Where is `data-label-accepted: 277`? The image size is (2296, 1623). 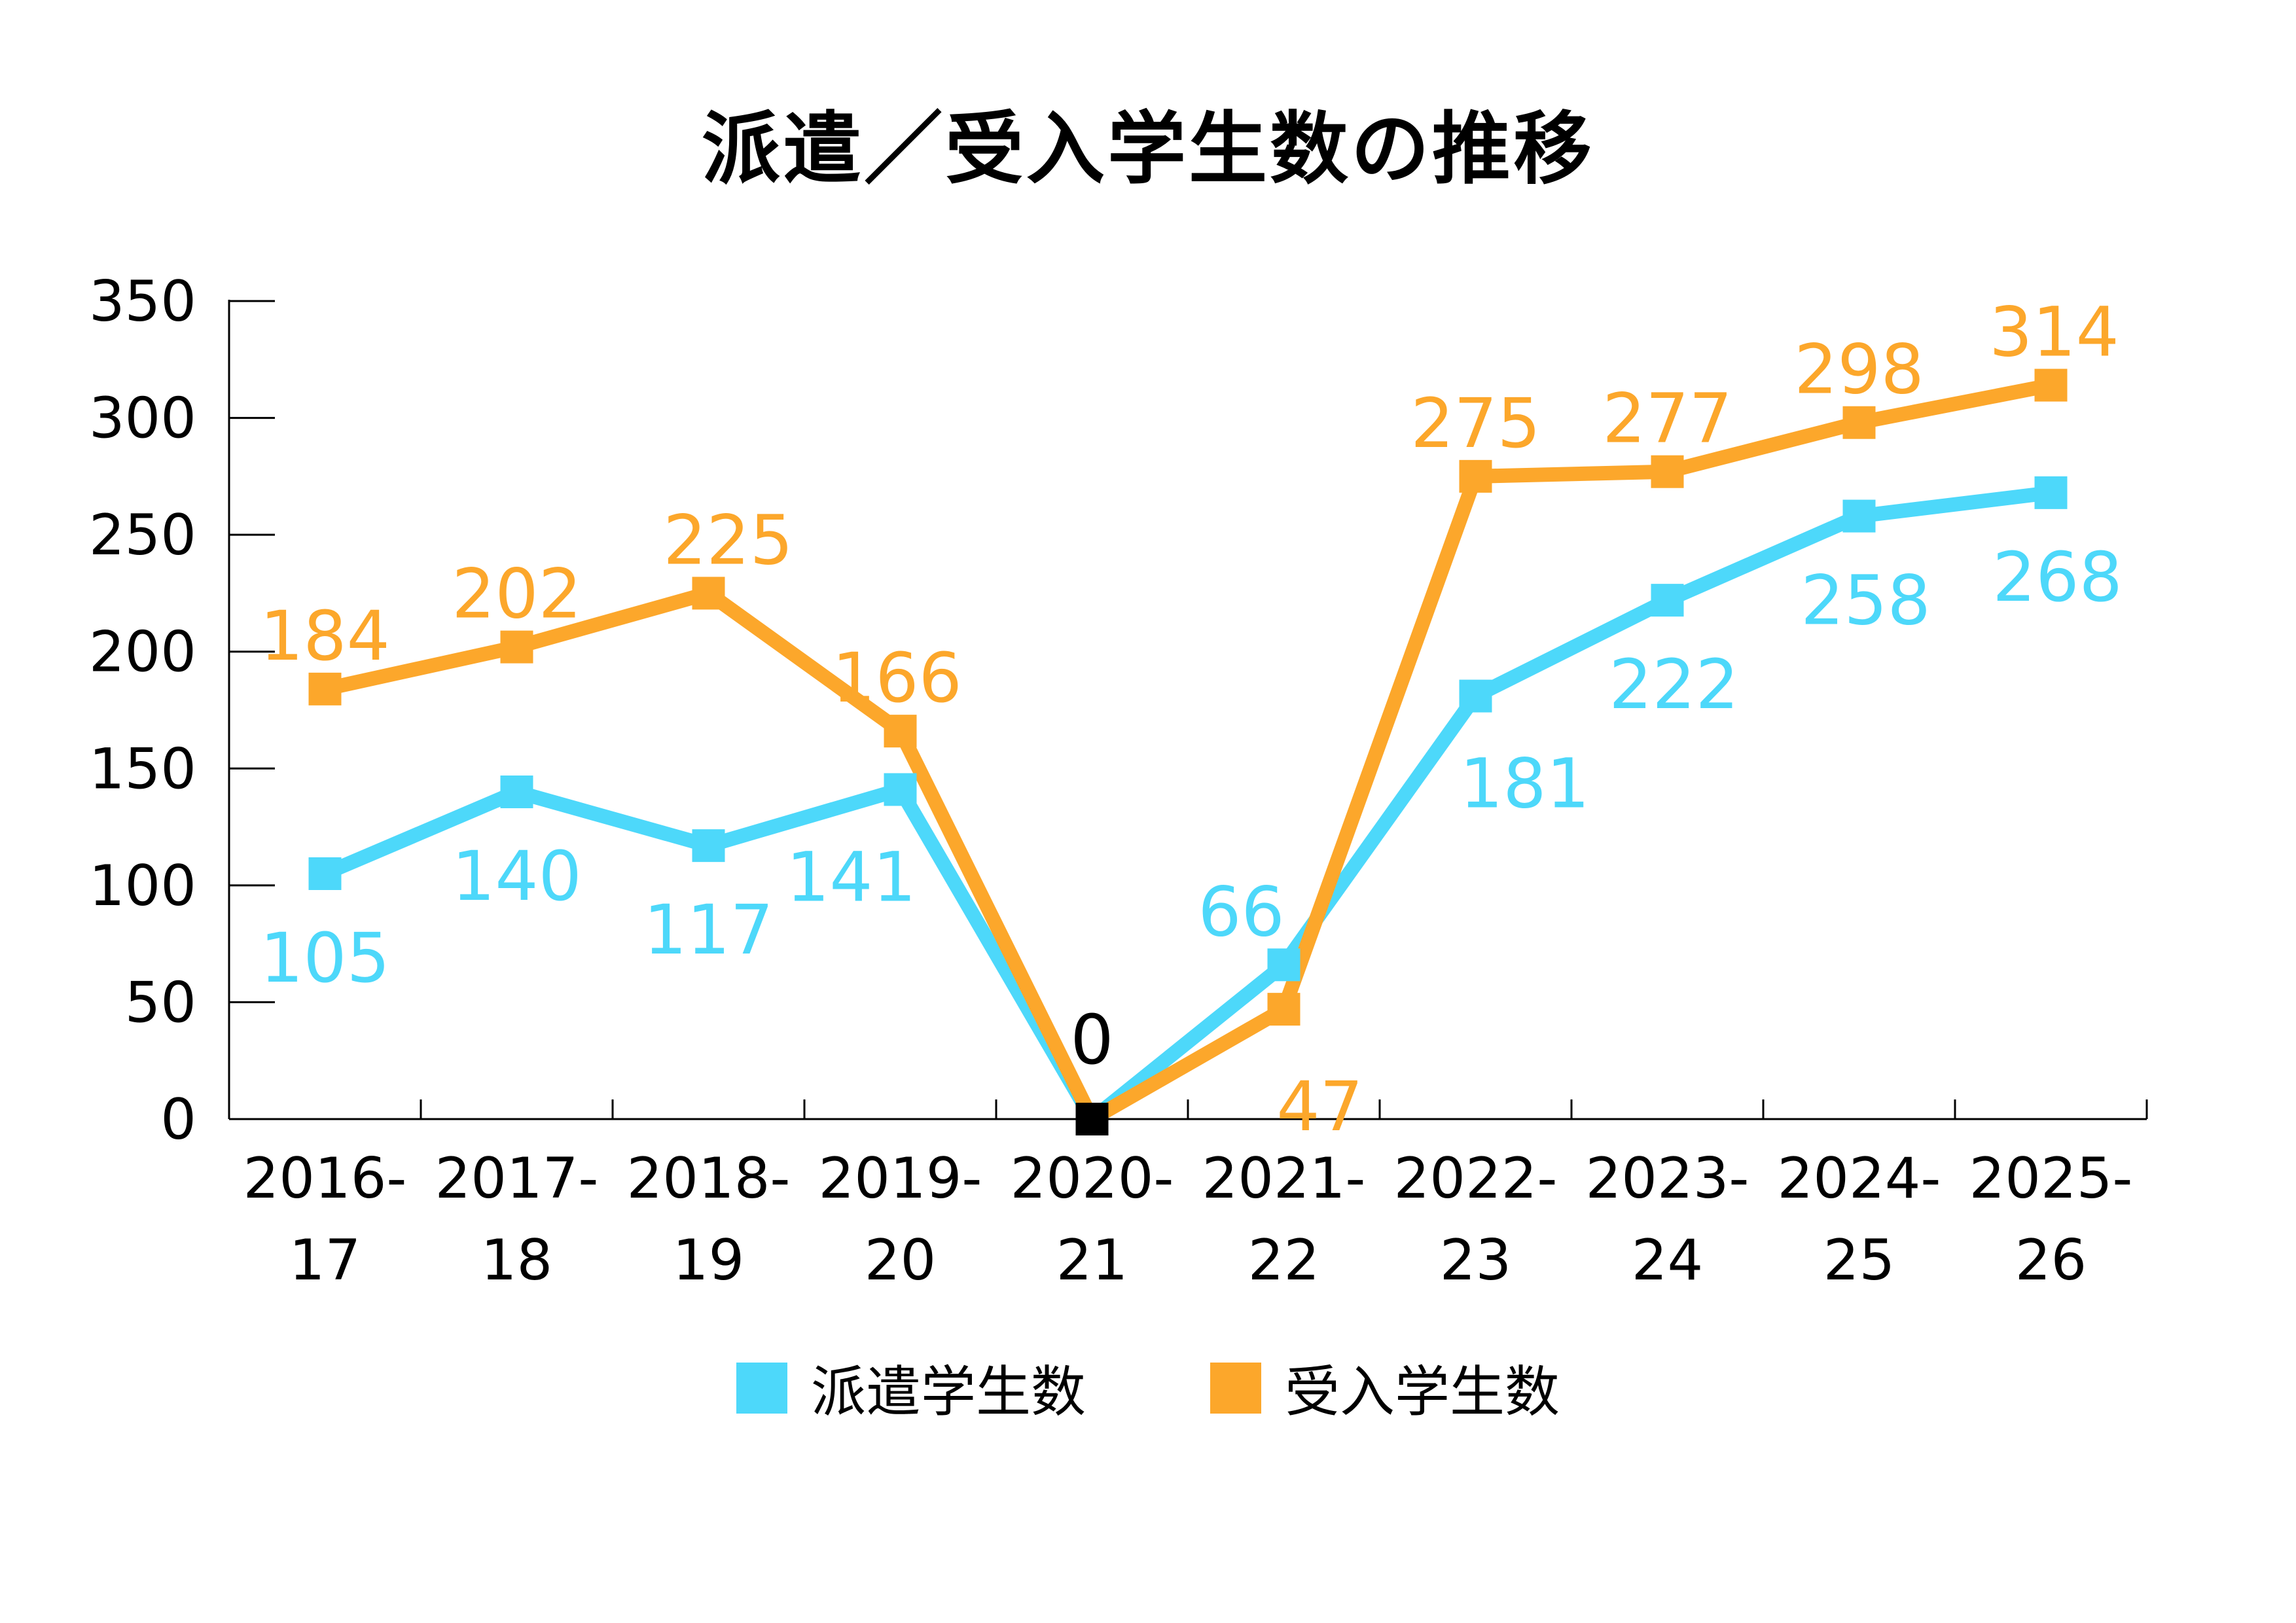
data-label-accepted: 277 is located at coordinates (1667, 419).